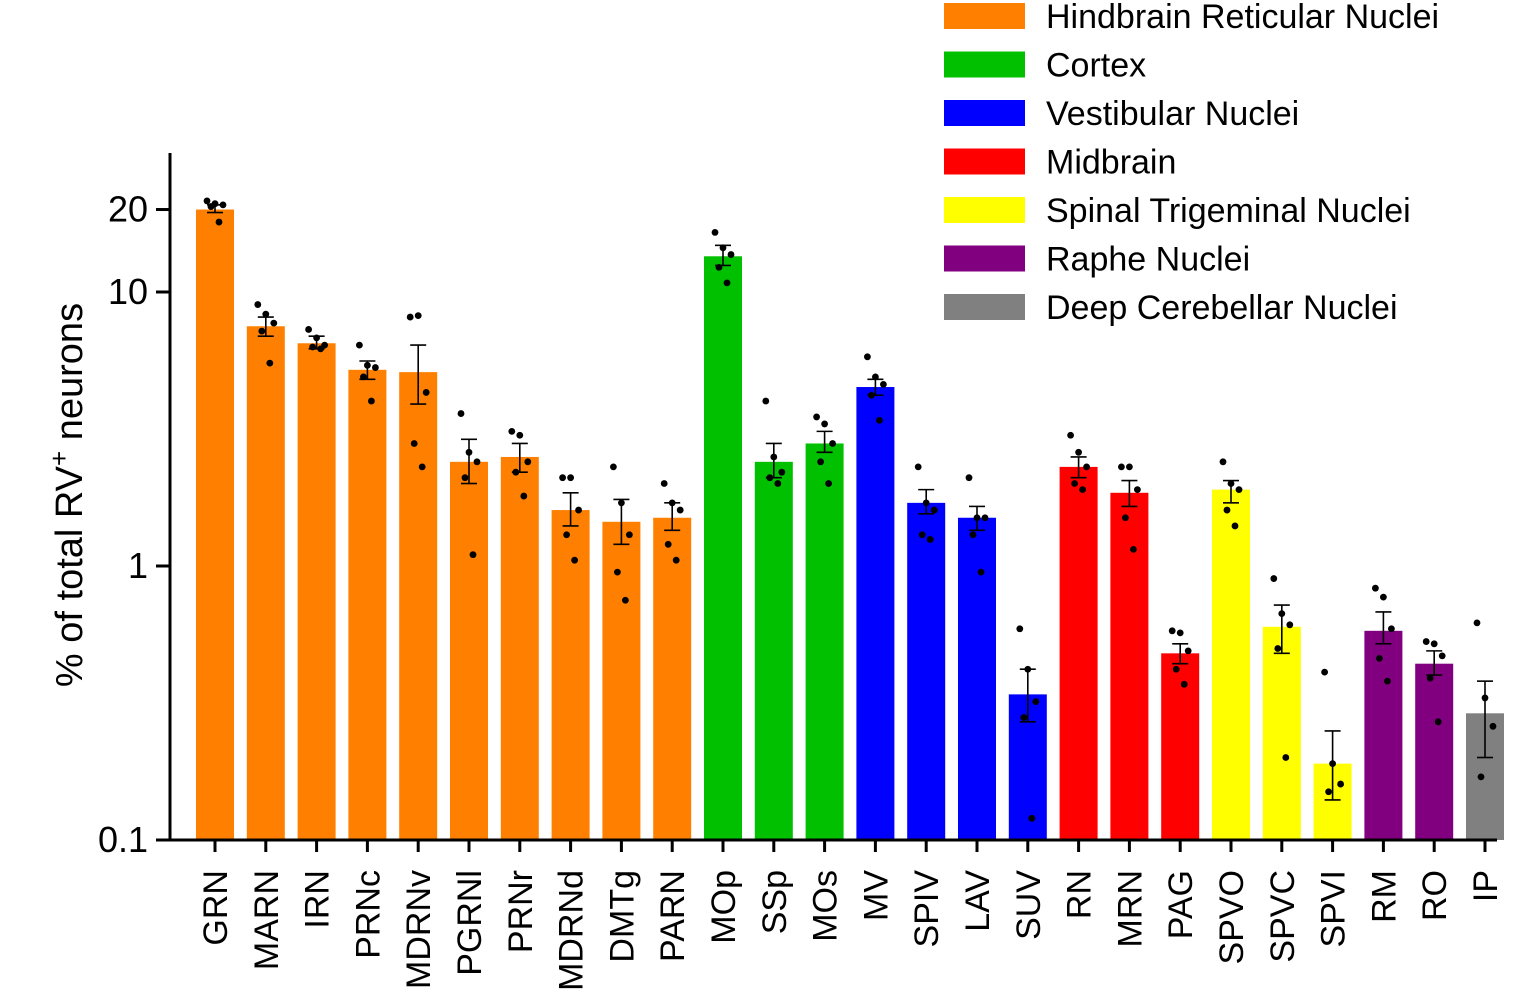  What do you see at coordinates (469, 650) in the screenshot?
I see `bar-pgrnl` at bounding box center [469, 650].